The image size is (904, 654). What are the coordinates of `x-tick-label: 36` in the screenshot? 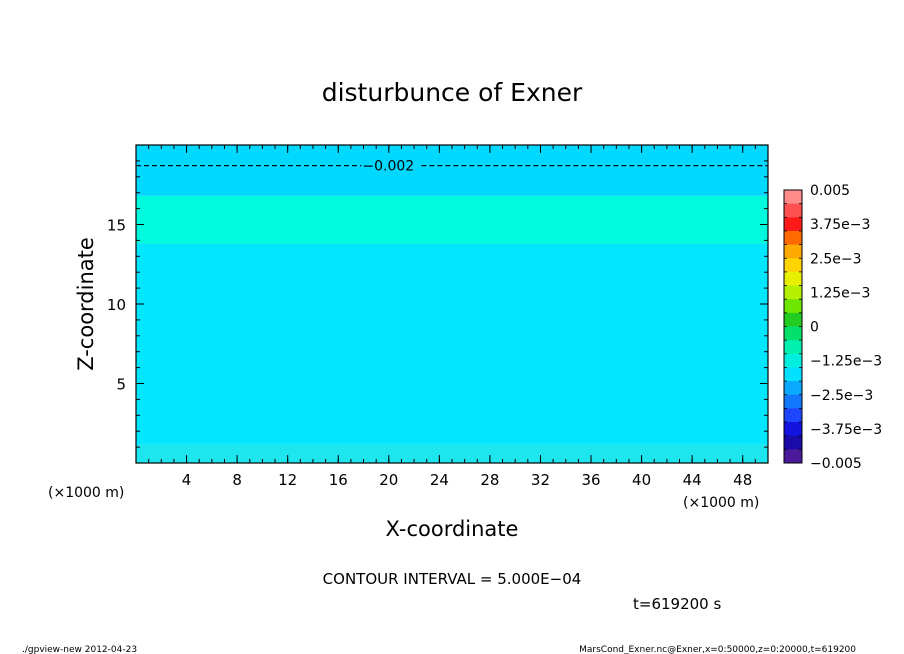 It's located at (590, 480).